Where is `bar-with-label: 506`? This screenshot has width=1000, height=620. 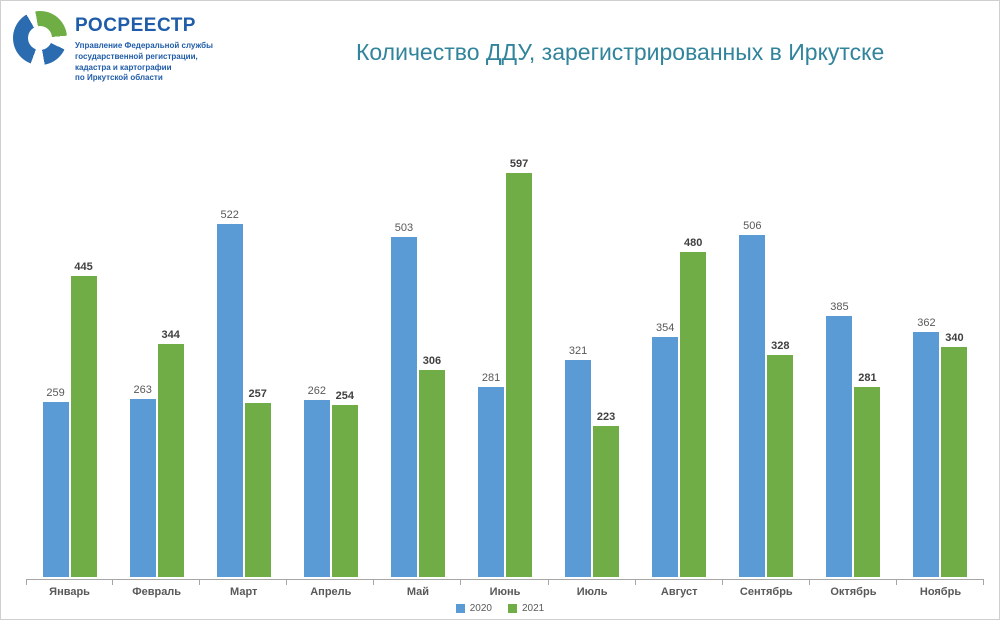 bar-with-label: 506 is located at coordinates (752, 398).